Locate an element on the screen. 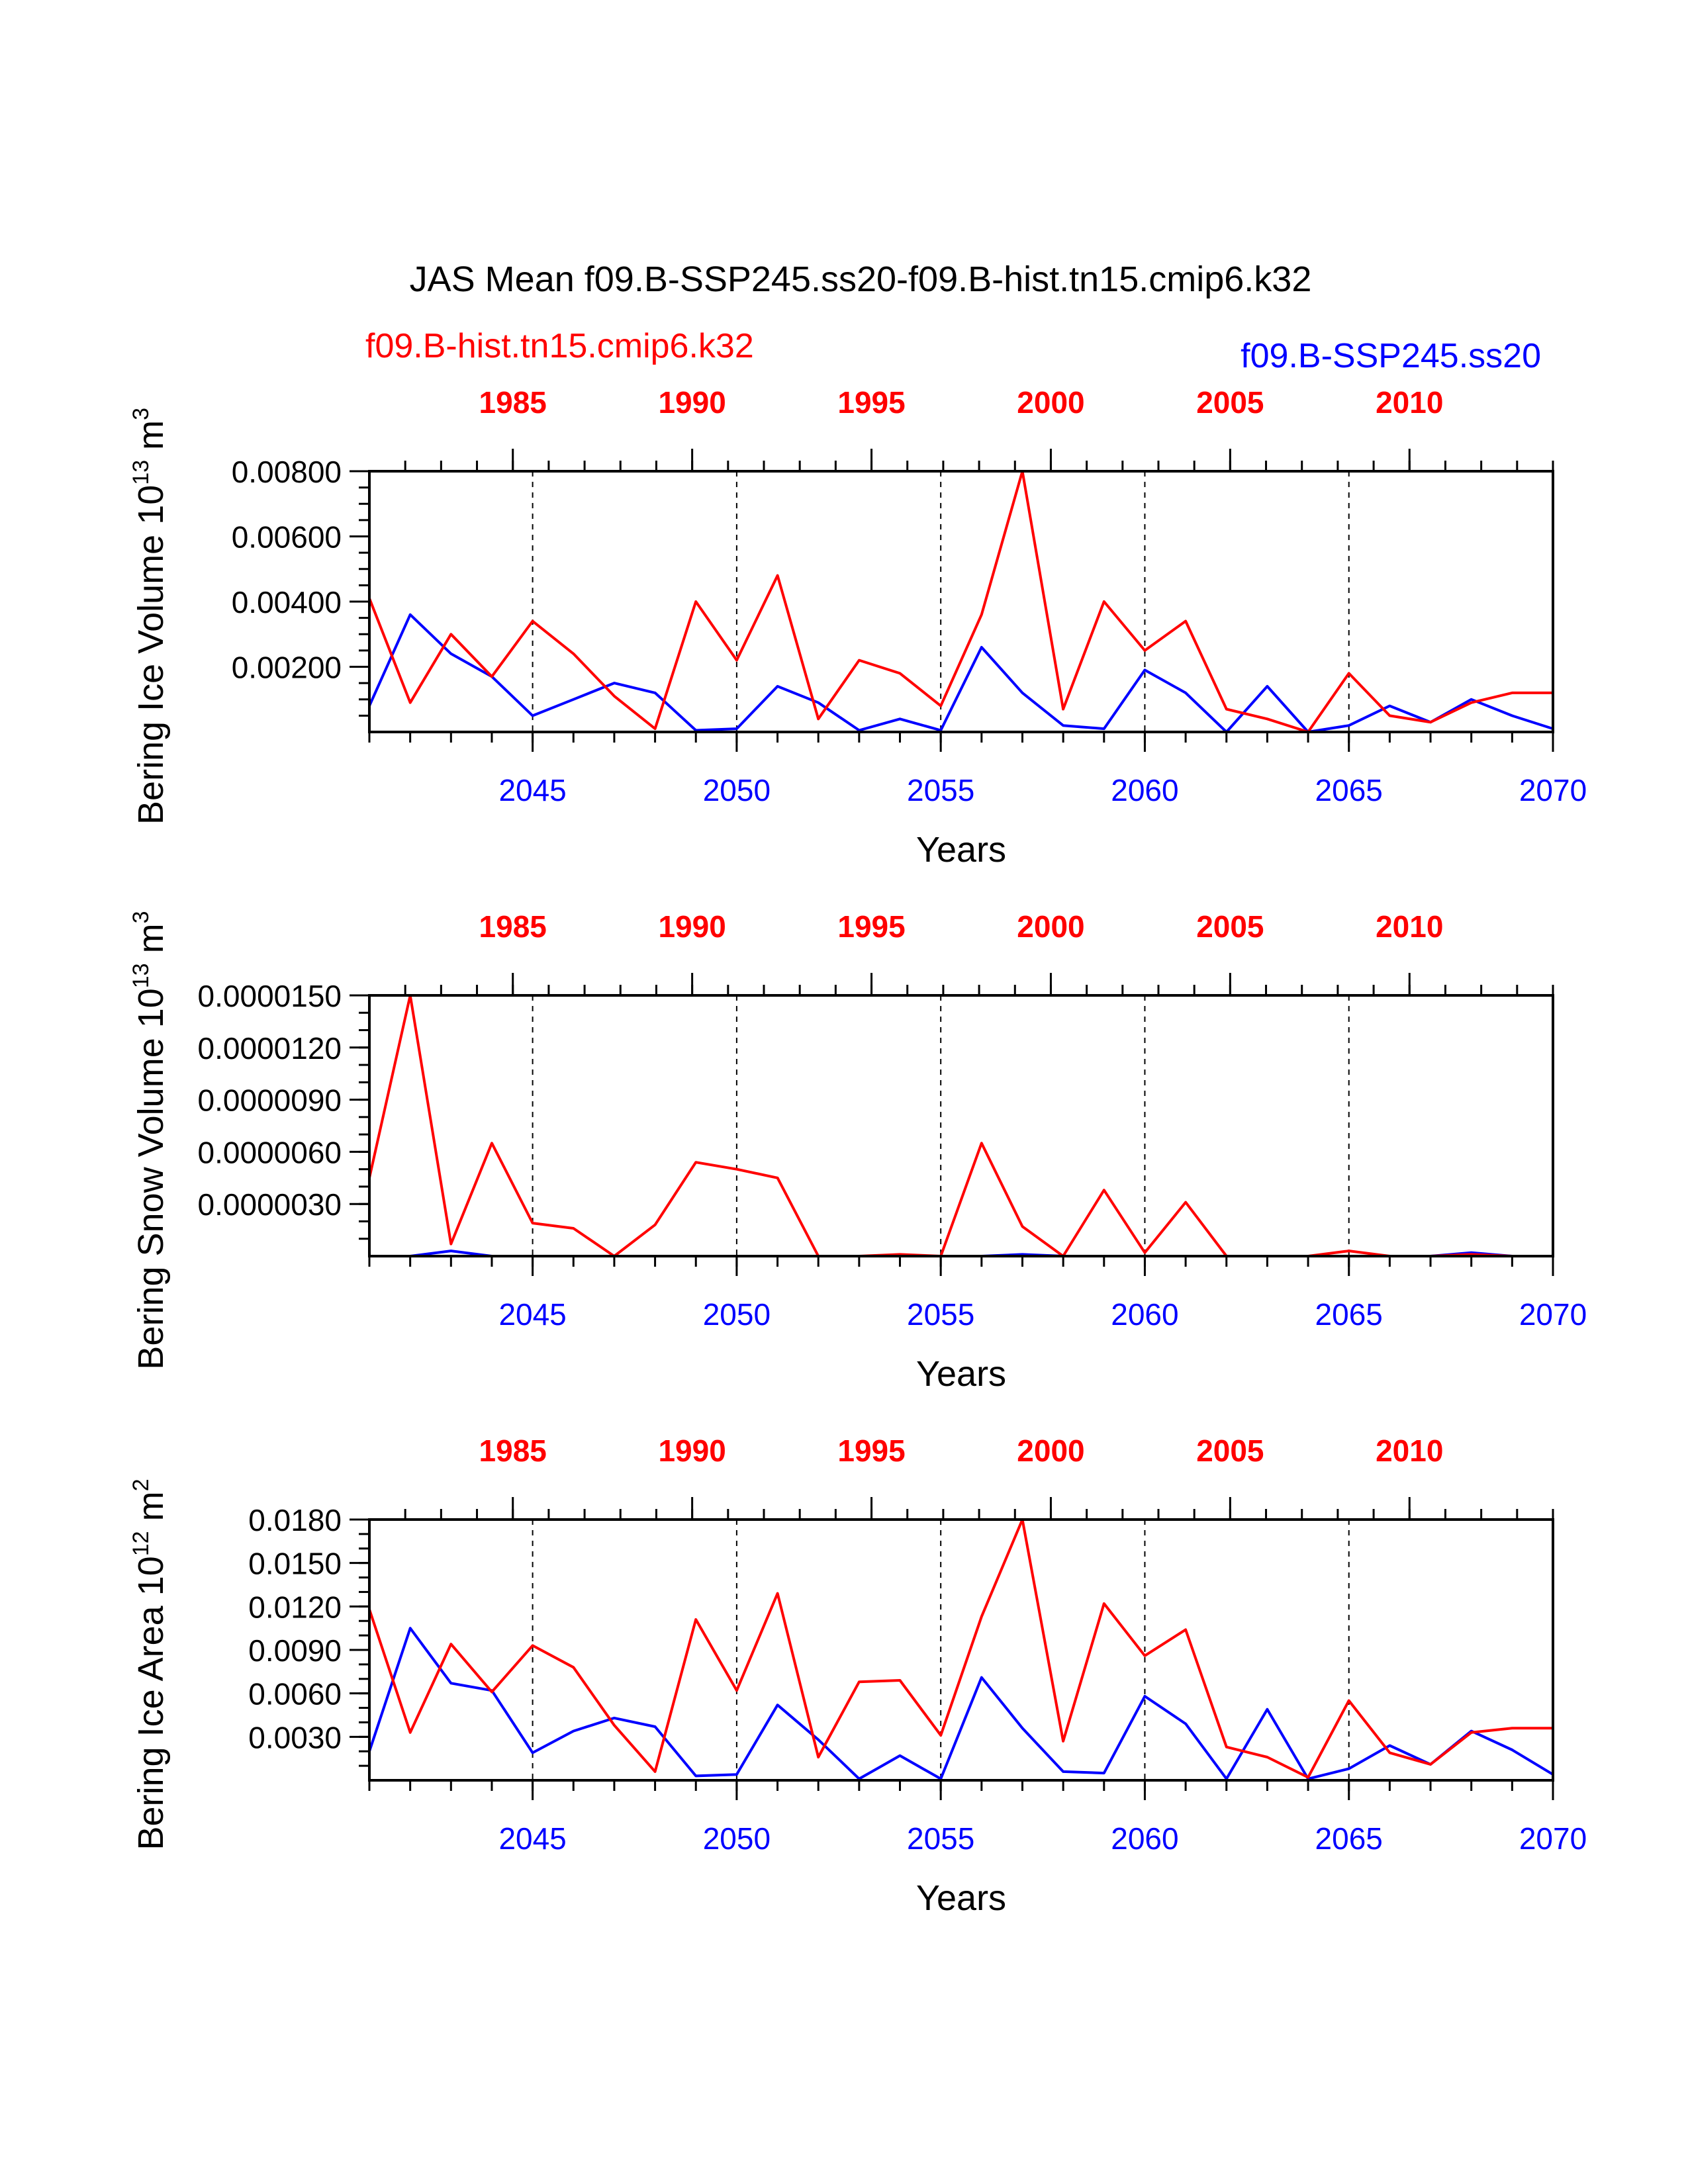  legend-ssp245: f09.B-SSP245.ss20 is located at coordinates (1391, 356).